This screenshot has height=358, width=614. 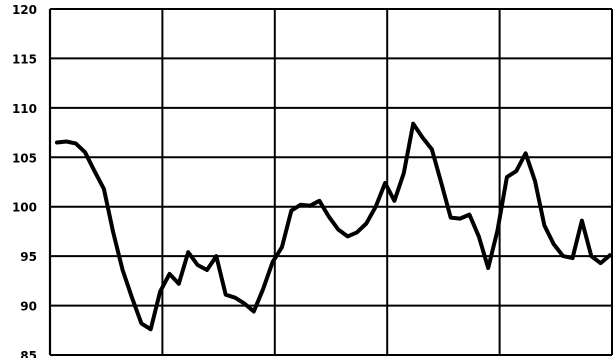 What do you see at coordinates (24, 158) in the screenshot?
I see `y-tick-label: 105` at bounding box center [24, 158].